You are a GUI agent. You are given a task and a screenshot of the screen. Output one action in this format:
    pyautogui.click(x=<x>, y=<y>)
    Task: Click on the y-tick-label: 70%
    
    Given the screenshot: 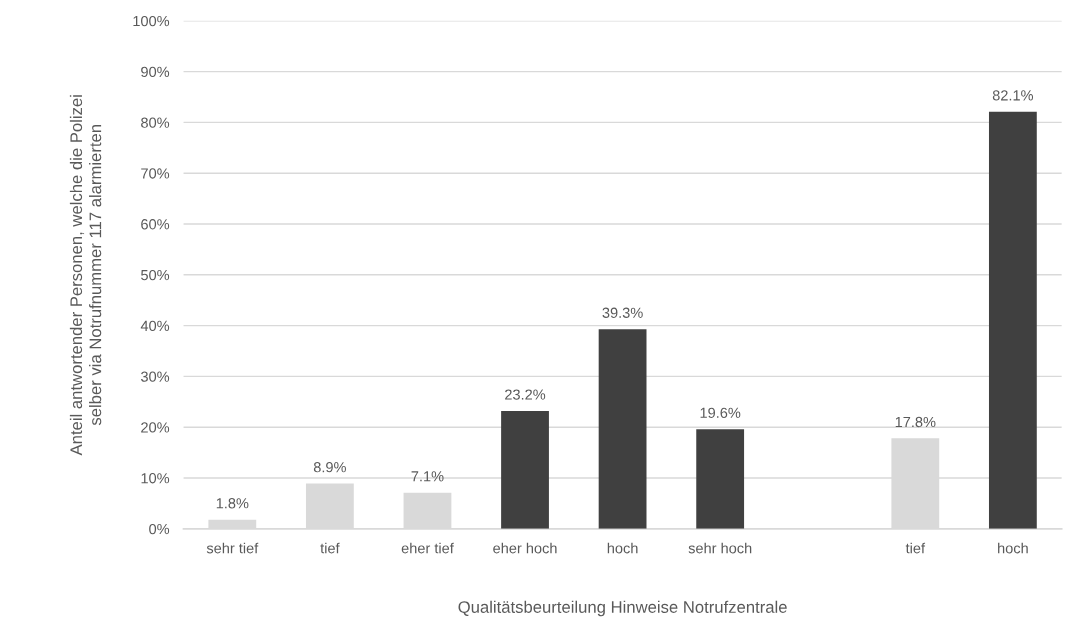 What is the action you would take?
    pyautogui.click(x=155, y=173)
    